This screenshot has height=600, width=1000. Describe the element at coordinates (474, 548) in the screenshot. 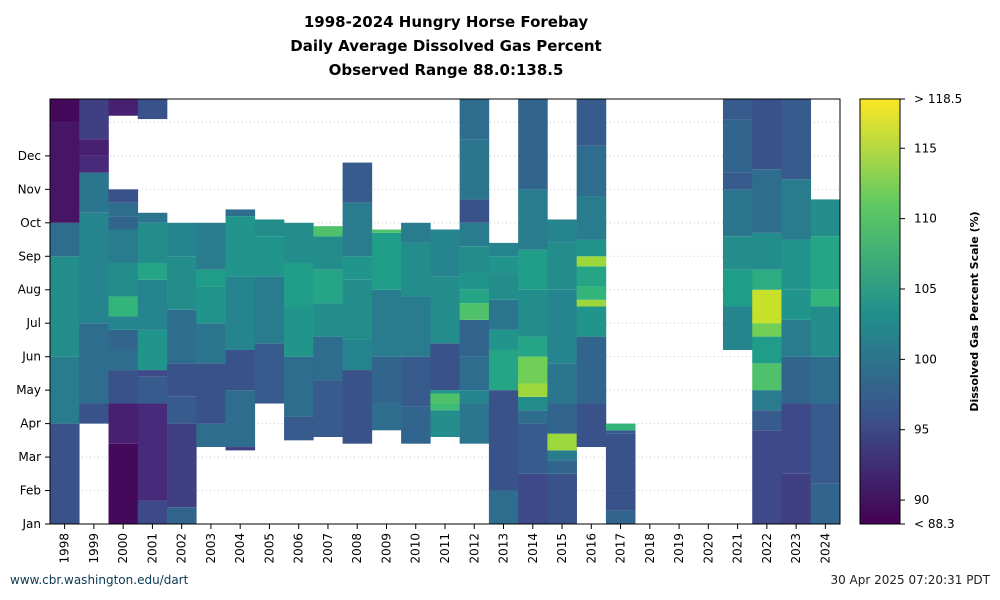

I see `x-tick-label: 2012` at that location.